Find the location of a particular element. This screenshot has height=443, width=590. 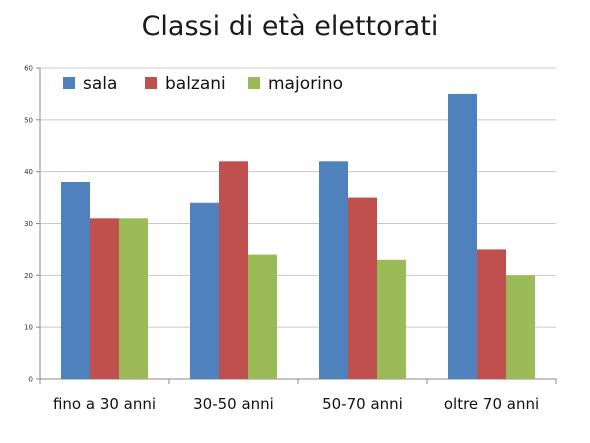

x-tick-label: fino a 30 anni is located at coordinates (104, 404).